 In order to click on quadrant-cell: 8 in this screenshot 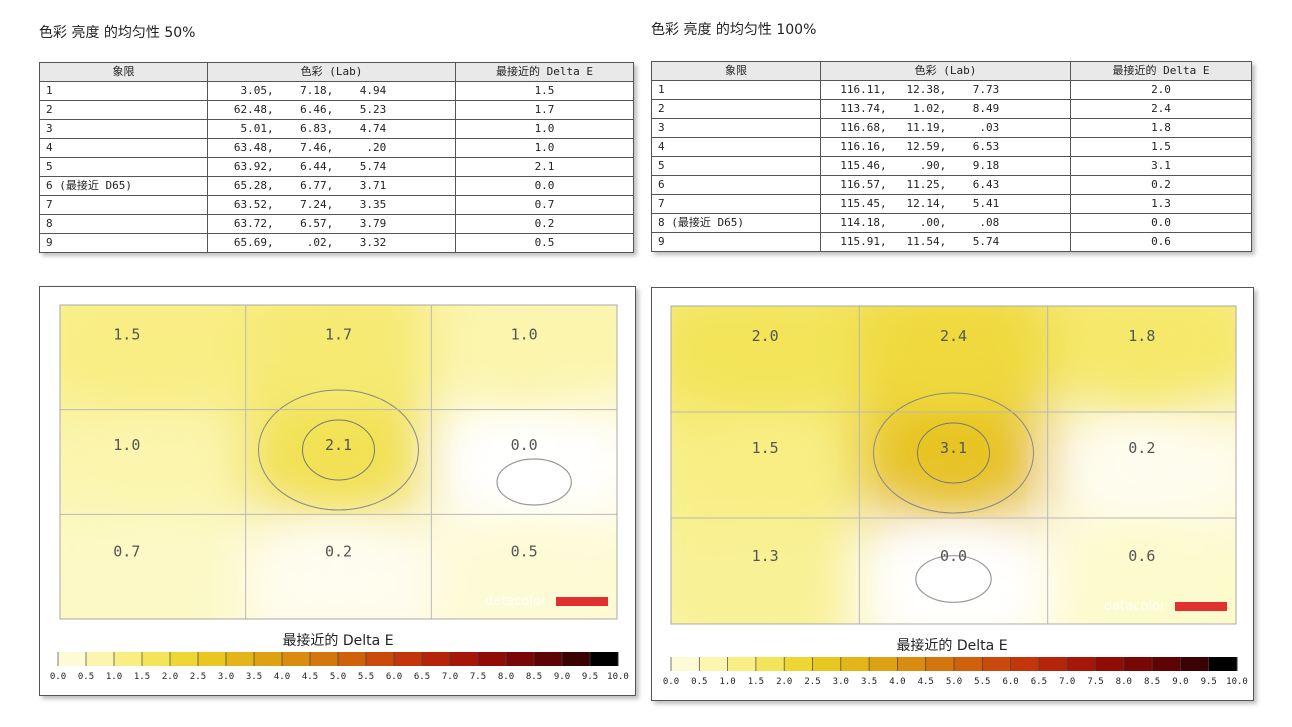, I will do `click(123, 224)`.